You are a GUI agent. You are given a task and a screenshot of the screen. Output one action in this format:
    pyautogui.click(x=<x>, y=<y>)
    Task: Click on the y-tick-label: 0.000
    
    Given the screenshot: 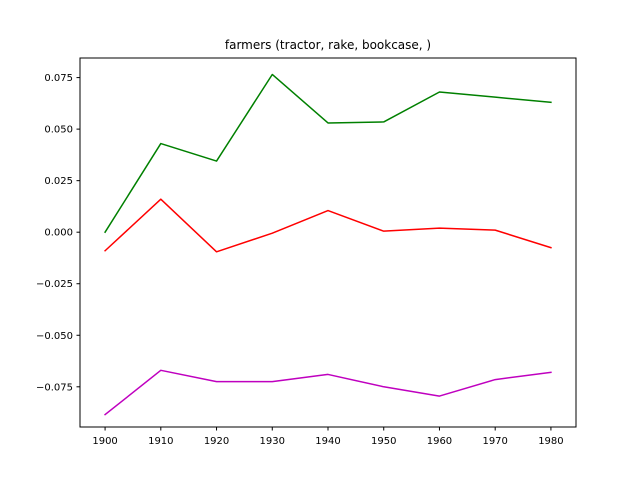 What is the action you would take?
    pyautogui.click(x=58, y=233)
    